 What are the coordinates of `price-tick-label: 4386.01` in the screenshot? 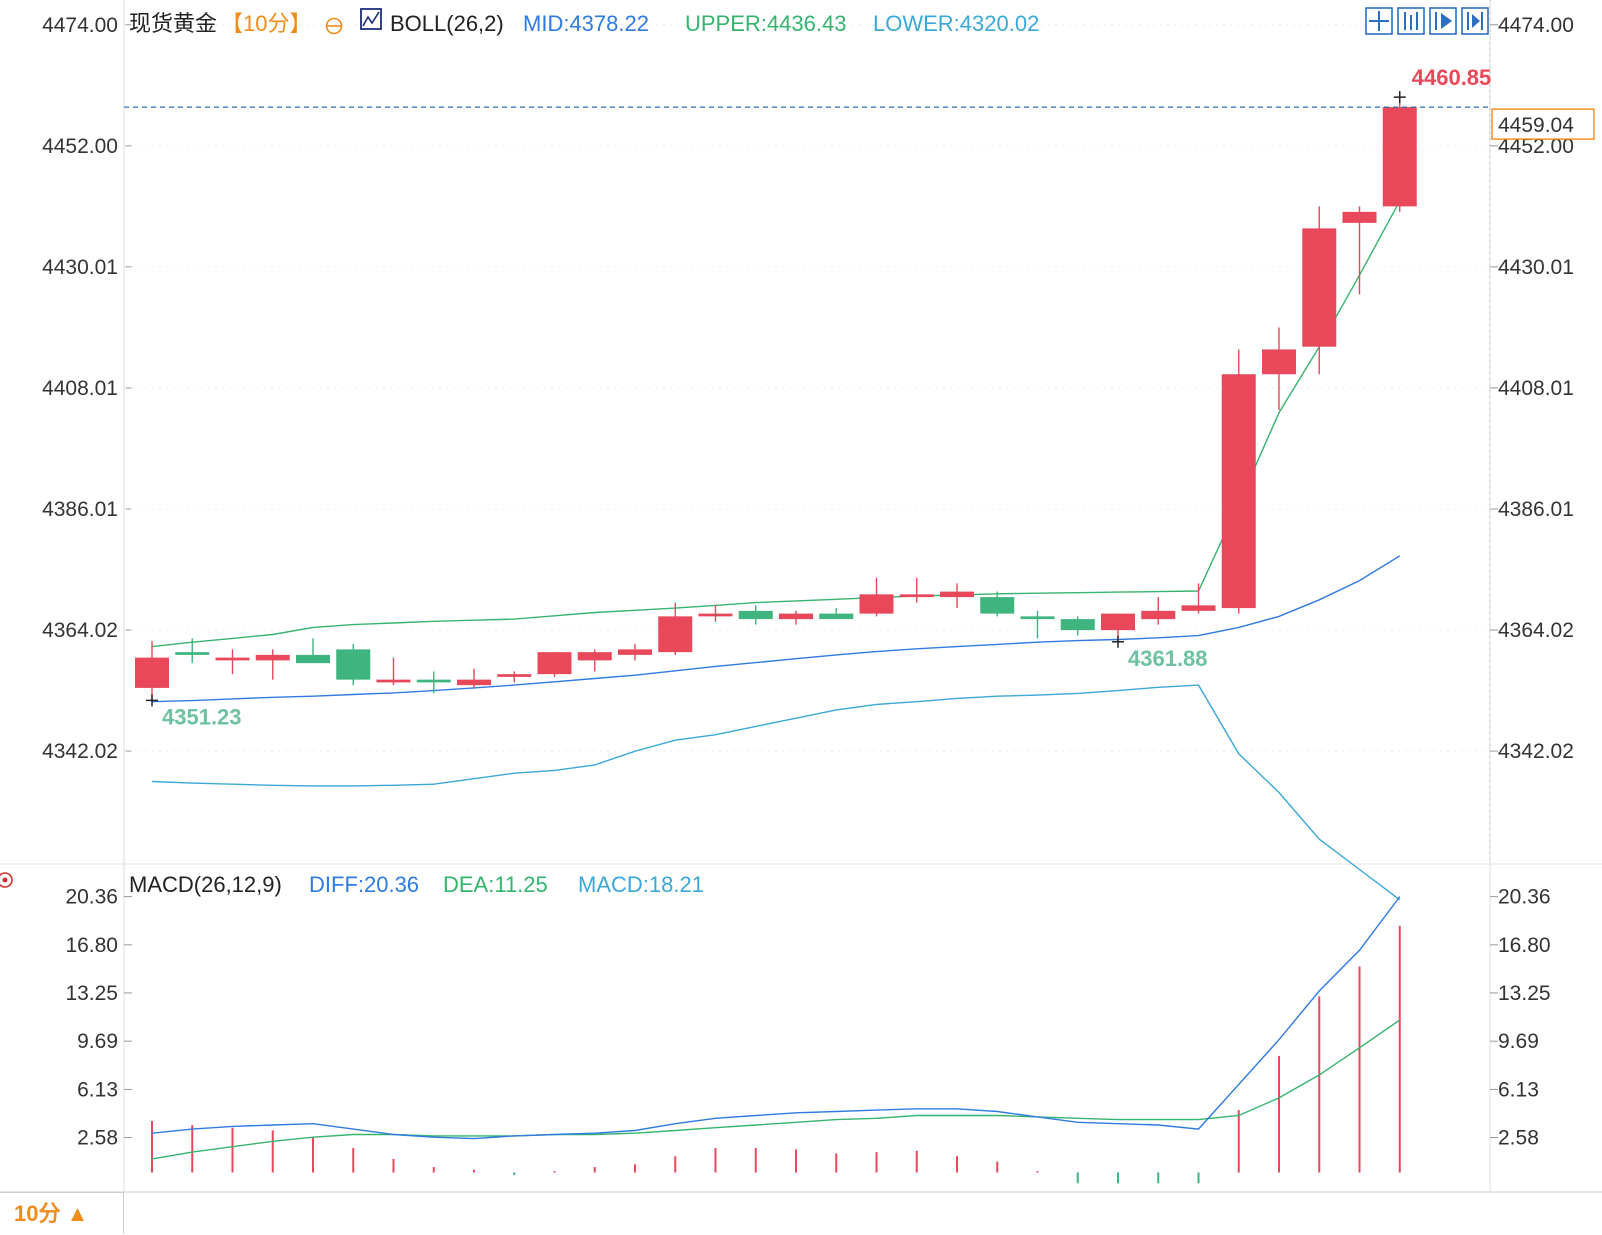 It's located at (80, 509).